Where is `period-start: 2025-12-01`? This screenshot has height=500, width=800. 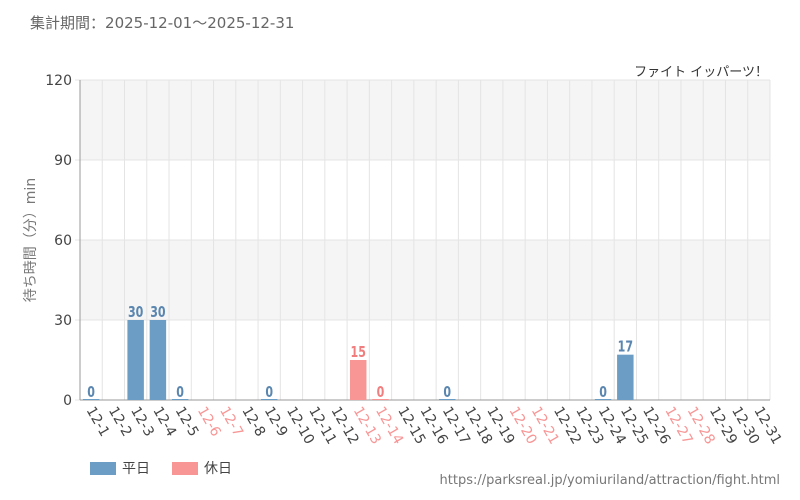
period-start: 2025-12-01 is located at coordinates (149, 23).